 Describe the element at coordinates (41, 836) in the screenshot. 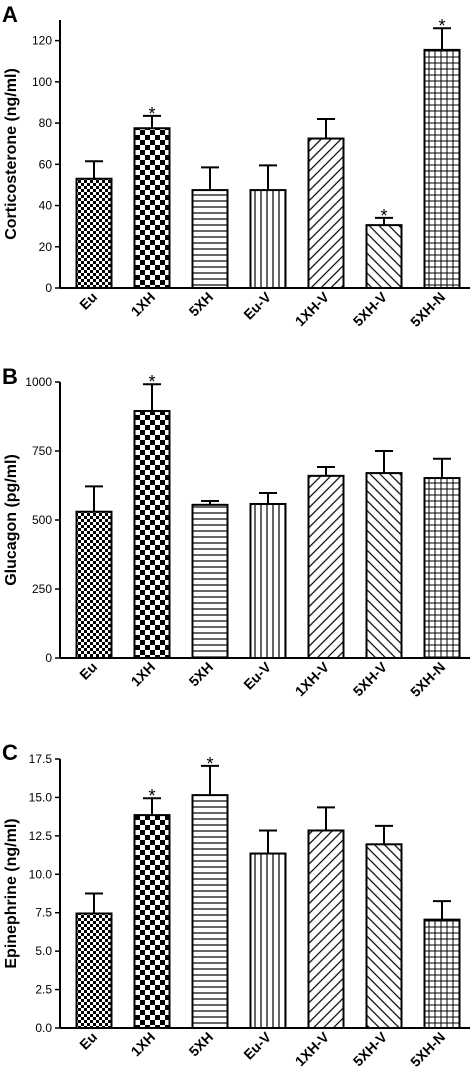

I see `y-tick-label: 12.5` at that location.